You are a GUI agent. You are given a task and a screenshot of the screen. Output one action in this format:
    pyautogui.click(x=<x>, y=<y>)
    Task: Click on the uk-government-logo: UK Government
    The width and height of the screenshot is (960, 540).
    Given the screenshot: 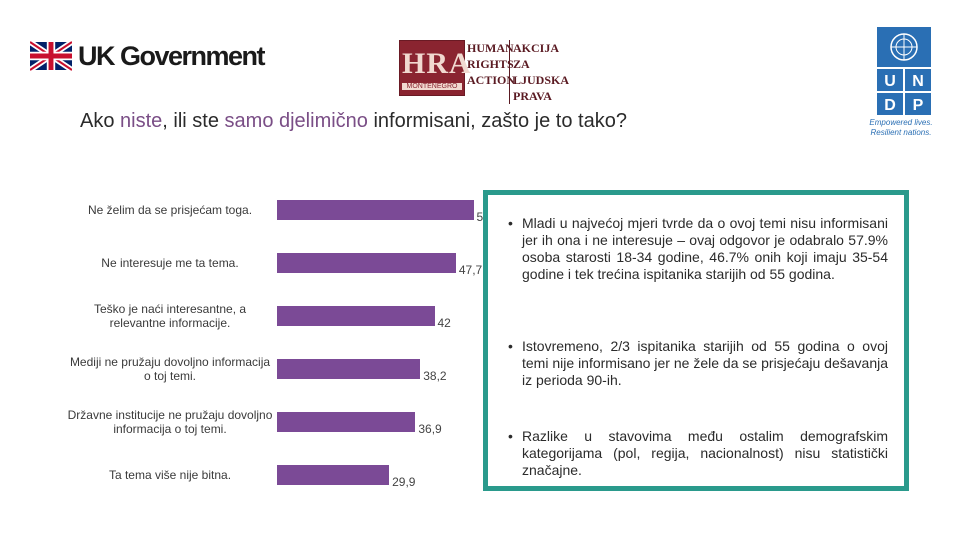 What is the action you would take?
    pyautogui.click(x=148, y=58)
    